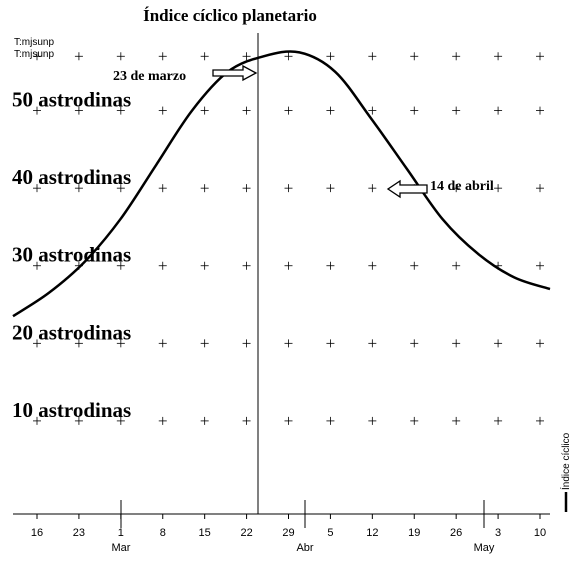 The image size is (580, 581). What do you see at coordinates (462, 186) in the screenshot?
I see `annotation-label: 14 de abril` at bounding box center [462, 186].